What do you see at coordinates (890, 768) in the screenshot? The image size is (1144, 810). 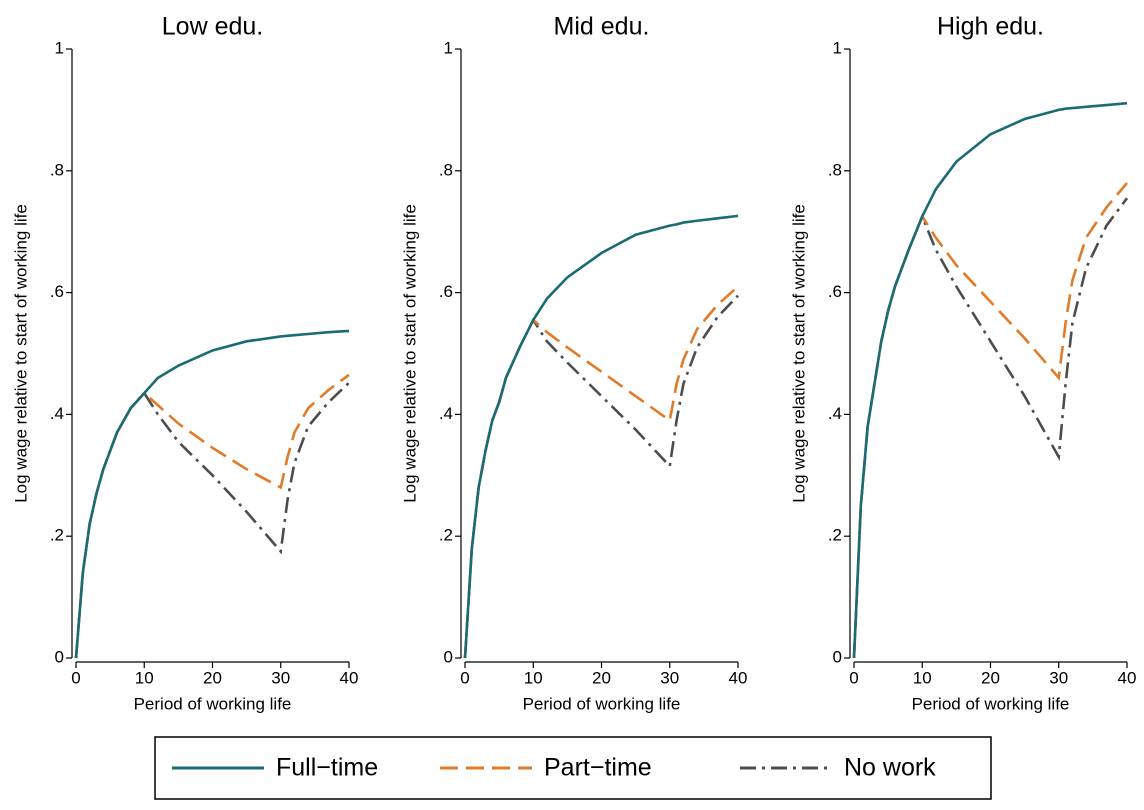 I see `legend-label: No work` at bounding box center [890, 768].